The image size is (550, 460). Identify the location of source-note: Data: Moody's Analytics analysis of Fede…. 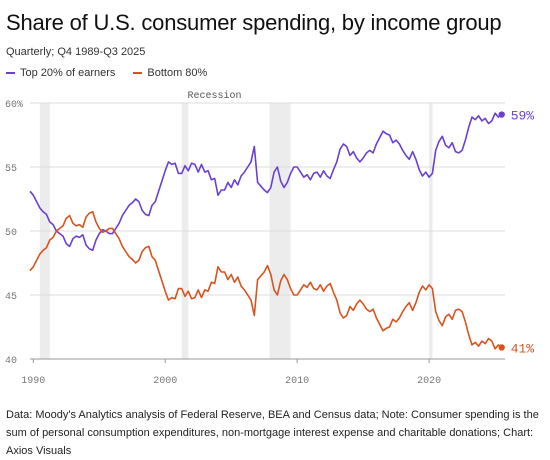
(272, 433).